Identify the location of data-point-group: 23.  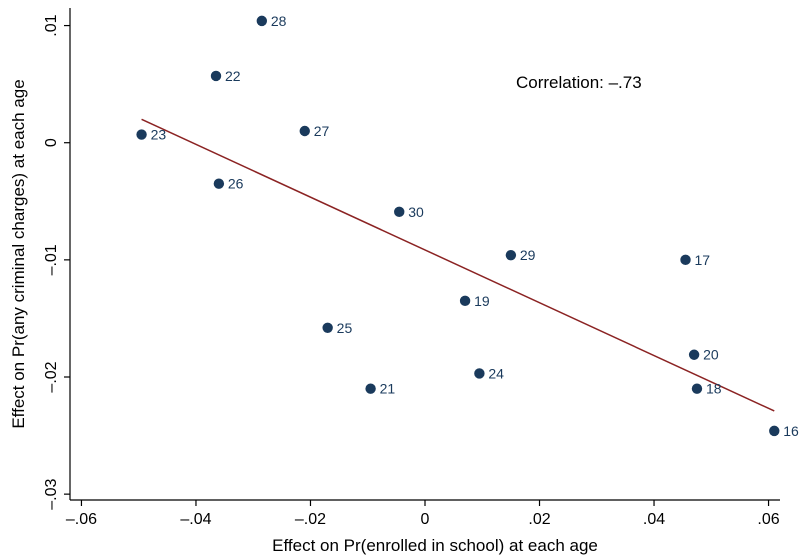
(151, 135).